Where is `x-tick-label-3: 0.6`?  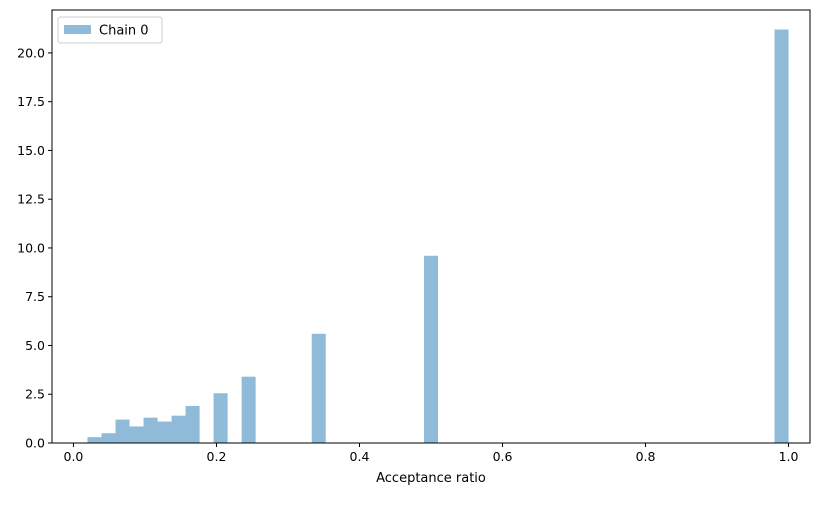
x-tick-label-3: 0.6 is located at coordinates (503, 456).